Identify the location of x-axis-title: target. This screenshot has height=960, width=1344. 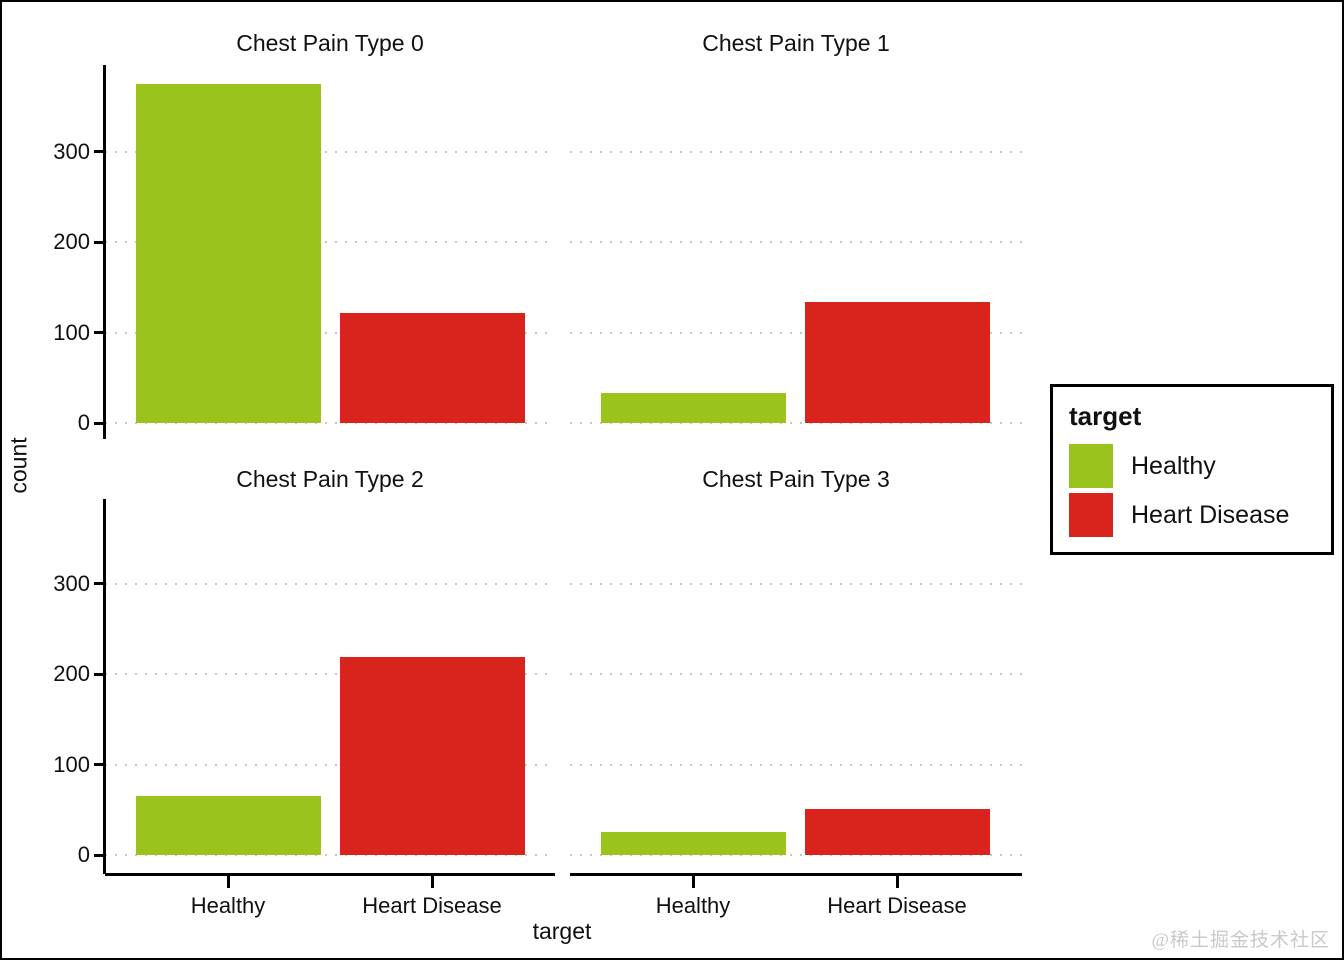
(562, 931).